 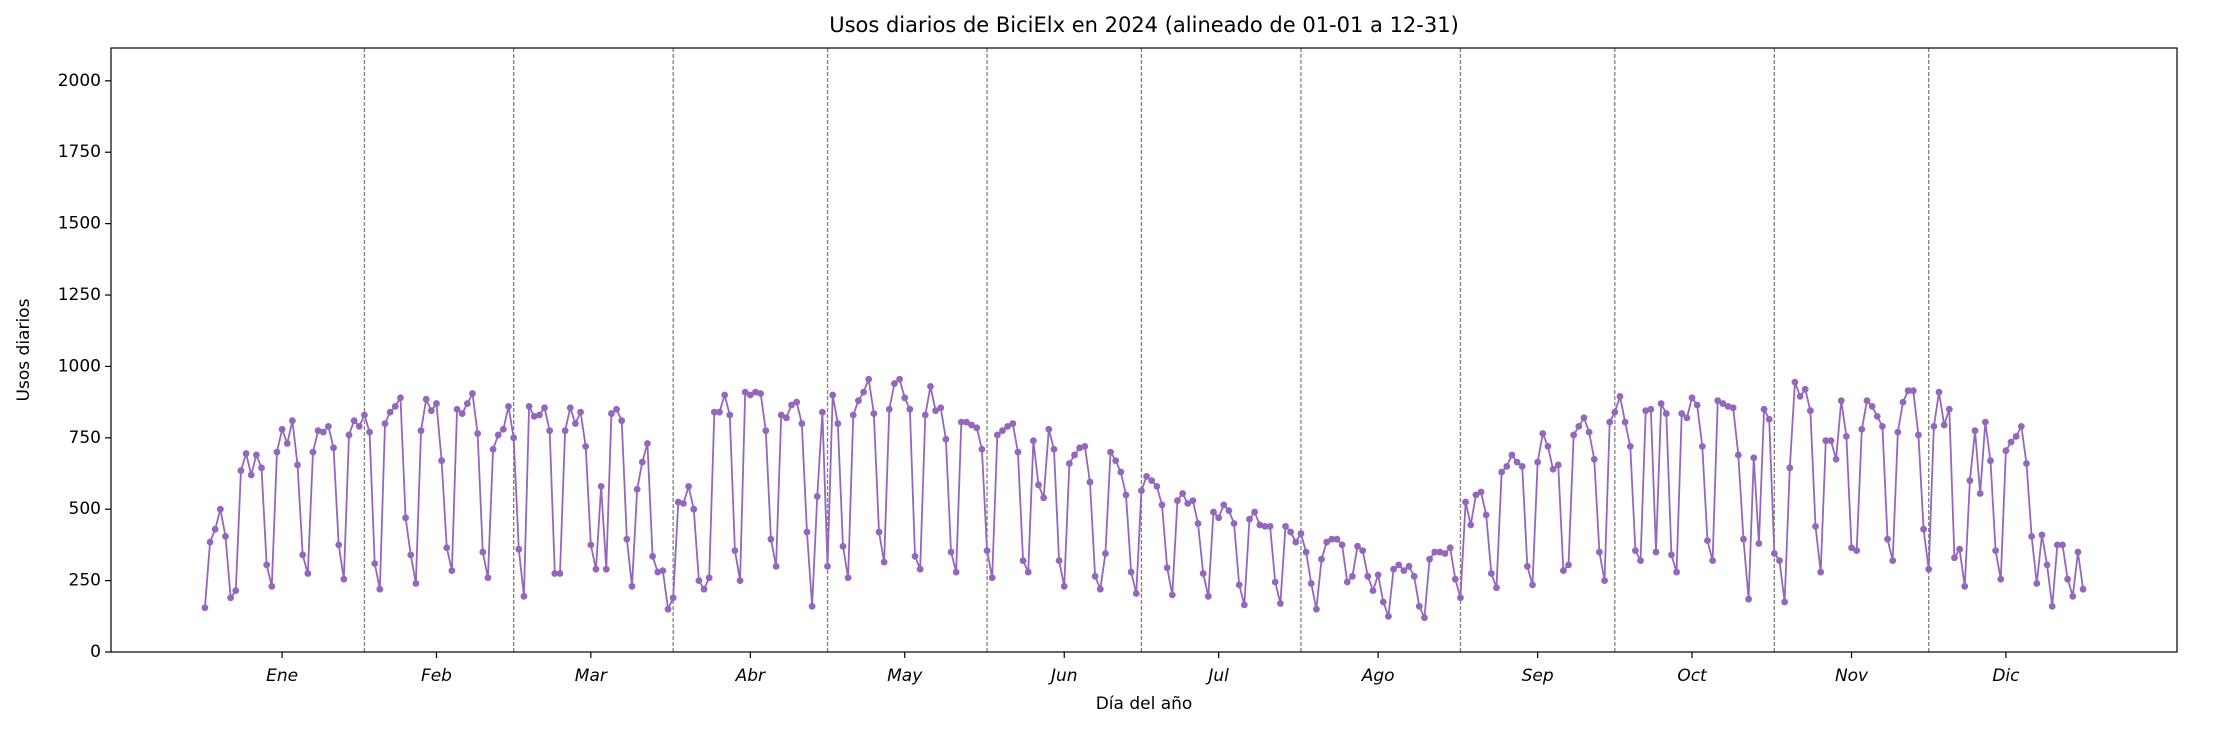 I want to click on y-axis-label: Usos diarios, so click(x=24, y=349).